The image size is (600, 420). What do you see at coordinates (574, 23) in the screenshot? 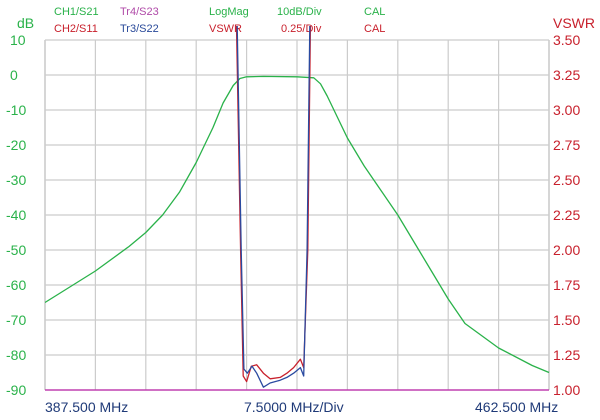
I see `right-axis-unit: VSWR` at bounding box center [574, 23].